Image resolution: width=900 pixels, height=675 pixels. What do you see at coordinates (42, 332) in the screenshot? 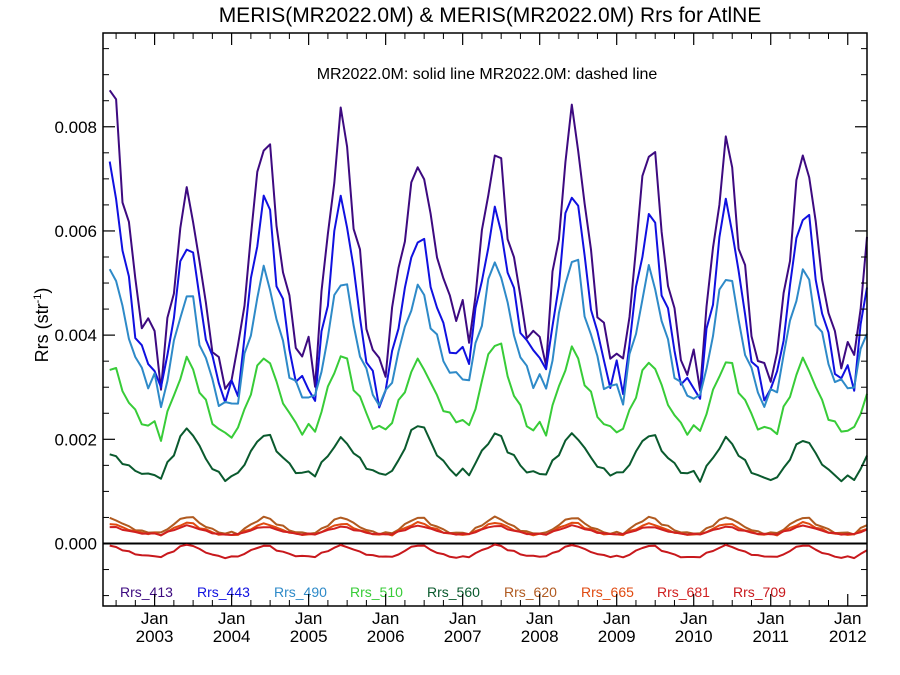
I see `y-axis-label-main: Rrs (str` at bounding box center [42, 332].